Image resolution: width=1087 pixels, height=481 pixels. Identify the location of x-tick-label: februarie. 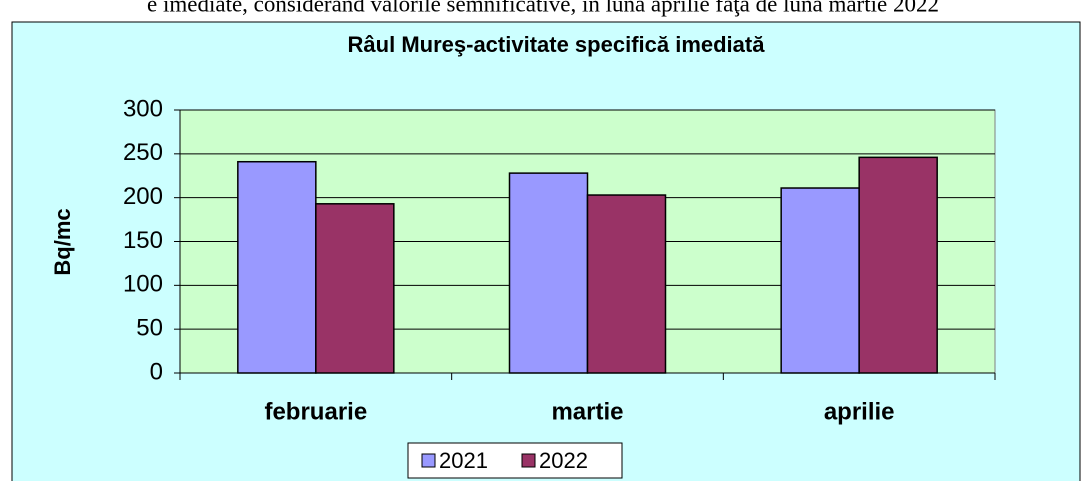
(315, 411).